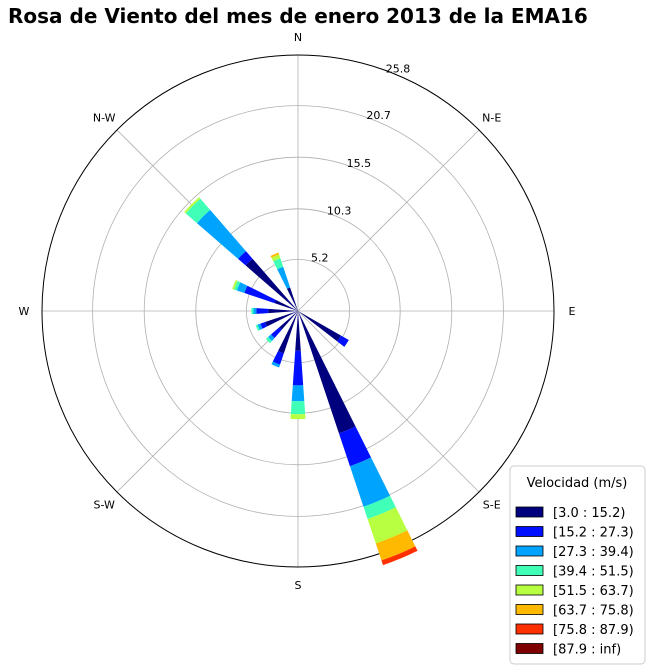  I want to click on direction-label: N, so click(298, 37).